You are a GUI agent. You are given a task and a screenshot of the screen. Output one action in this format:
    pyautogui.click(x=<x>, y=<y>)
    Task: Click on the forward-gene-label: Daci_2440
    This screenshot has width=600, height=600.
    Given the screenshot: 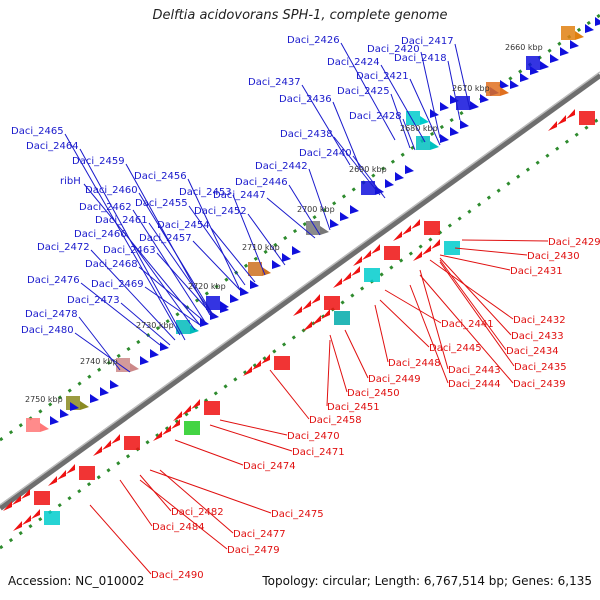 What is the action you would take?
    pyautogui.click(x=325, y=153)
    